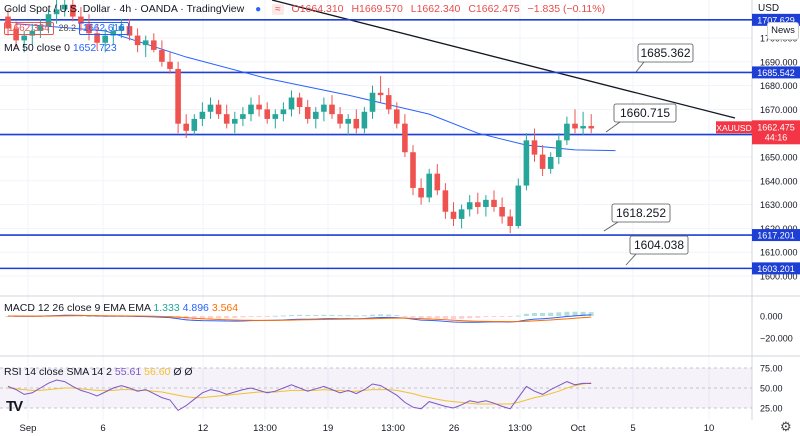 The height and width of the screenshot is (436, 800). Describe the element at coordinates (779, 253) in the screenshot. I see `price-tick-label: 1610.000` at that location.